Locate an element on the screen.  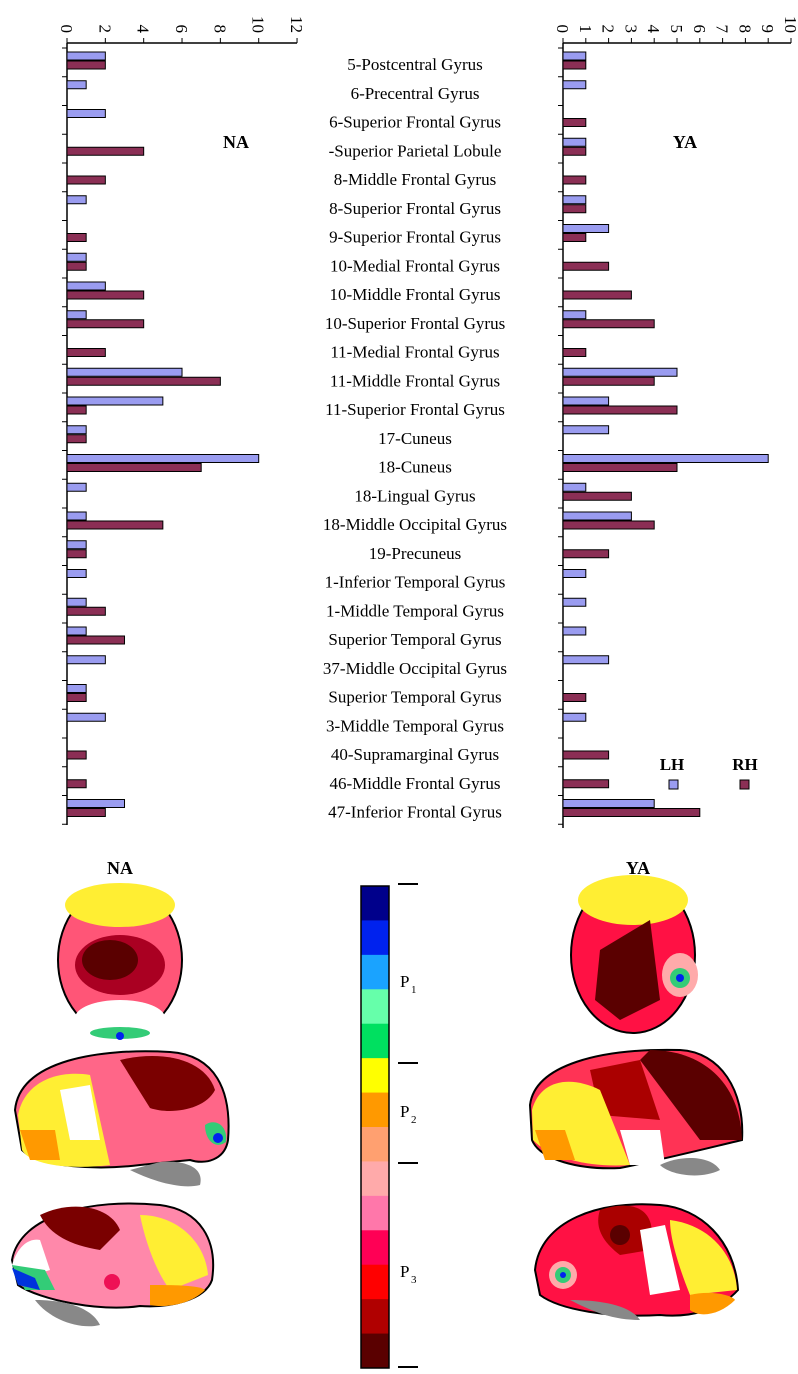
region-label: 9-Superior Frontal Gyrus is located at coordinates (415, 237).